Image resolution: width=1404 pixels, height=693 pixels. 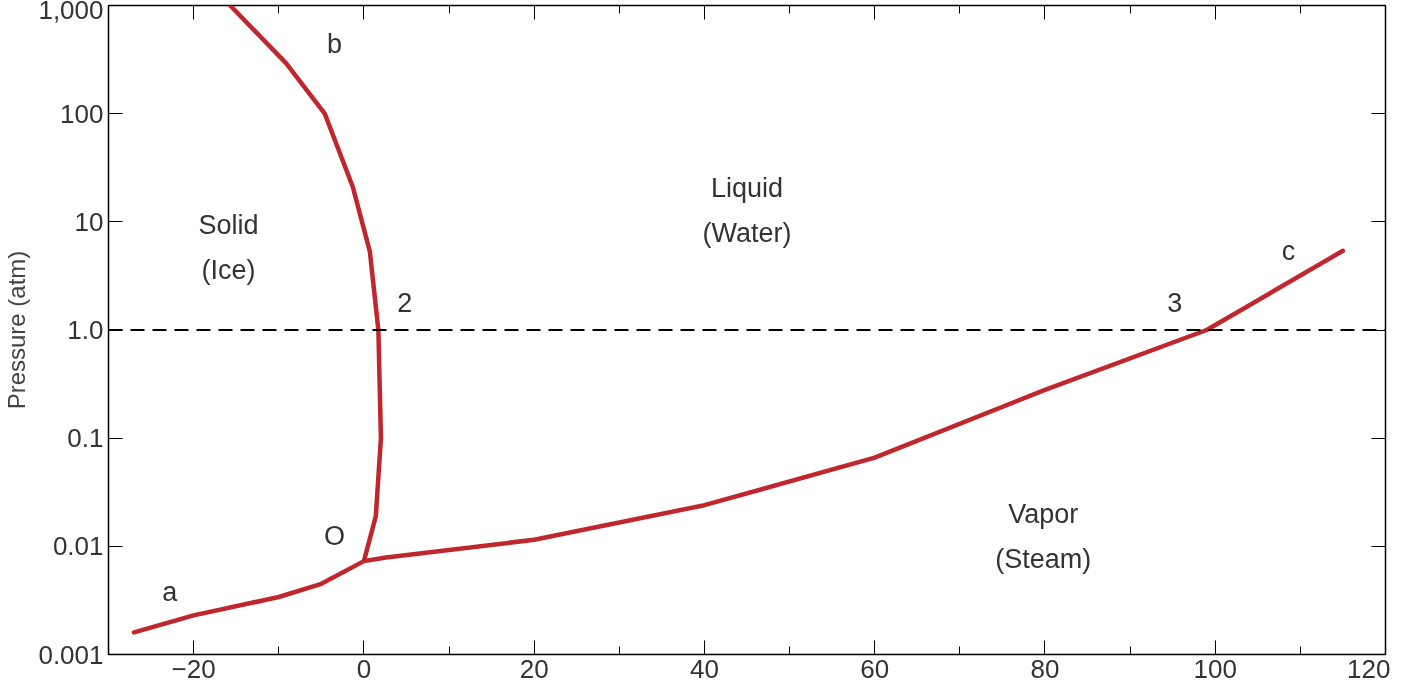 What do you see at coordinates (364, 668) in the screenshot?
I see `x-tick-label: 0` at bounding box center [364, 668].